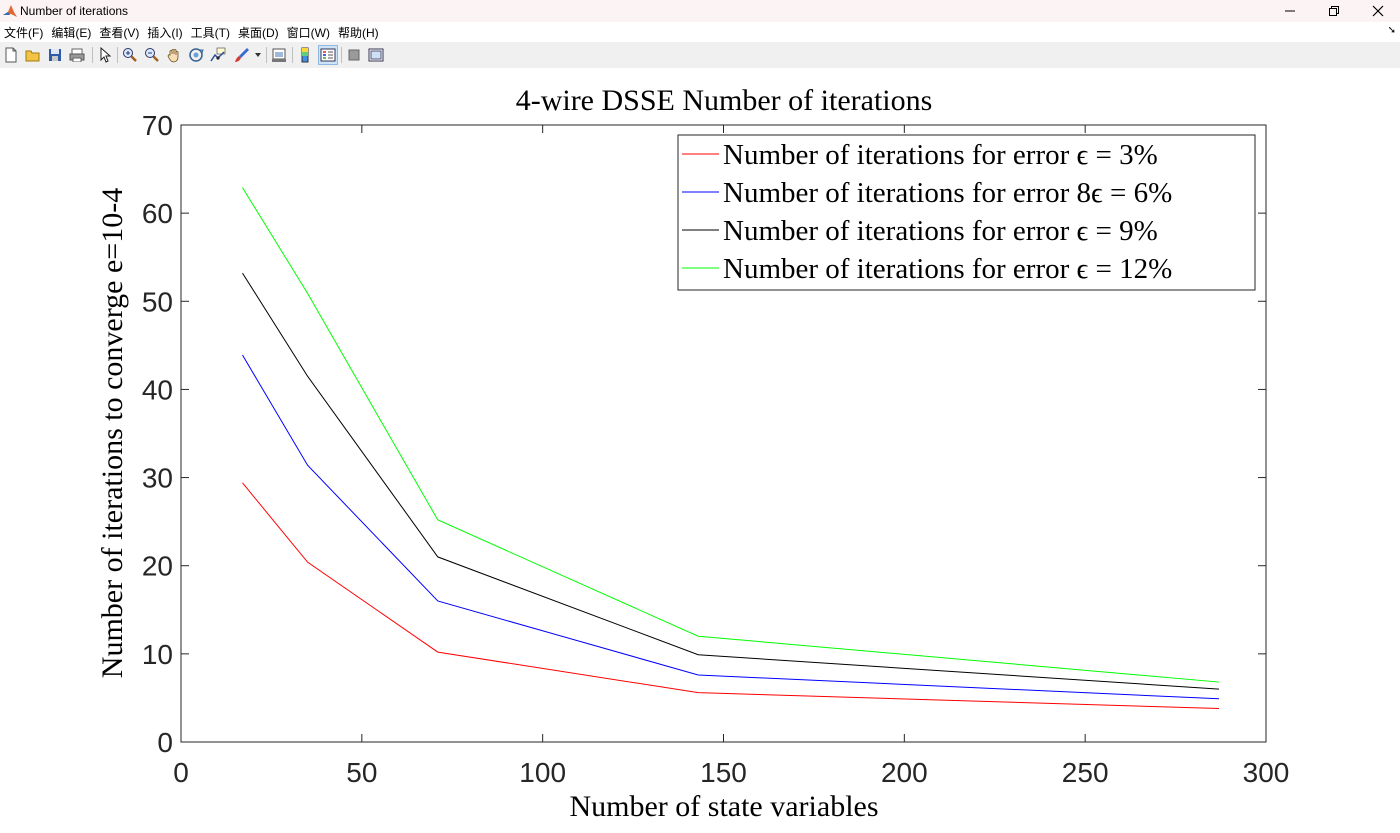 The width and height of the screenshot is (1400, 833). What do you see at coordinates (174, 55) in the screenshot?
I see `pan-hand-icon` at bounding box center [174, 55].